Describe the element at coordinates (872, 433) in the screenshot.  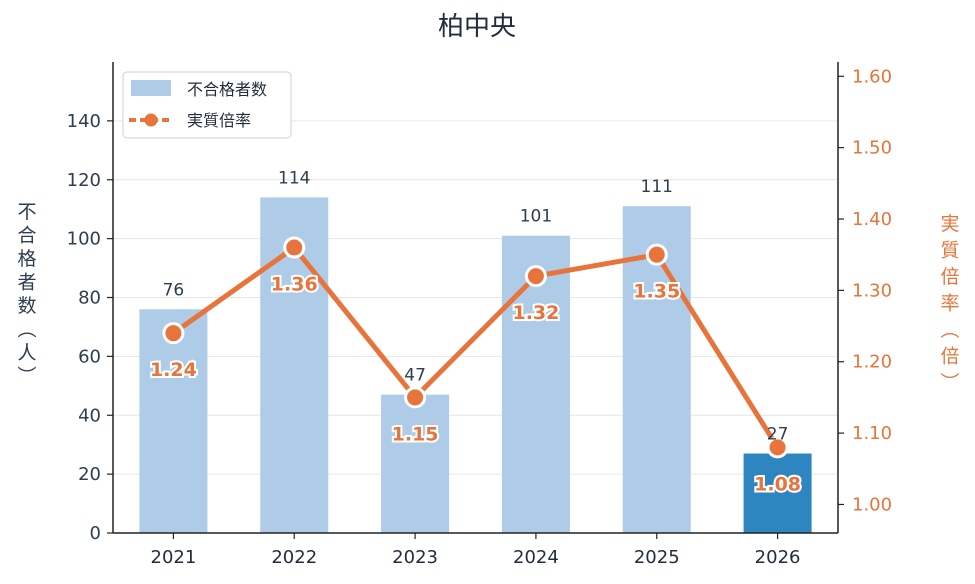
I see `right-tick-label: 1.10` at that location.